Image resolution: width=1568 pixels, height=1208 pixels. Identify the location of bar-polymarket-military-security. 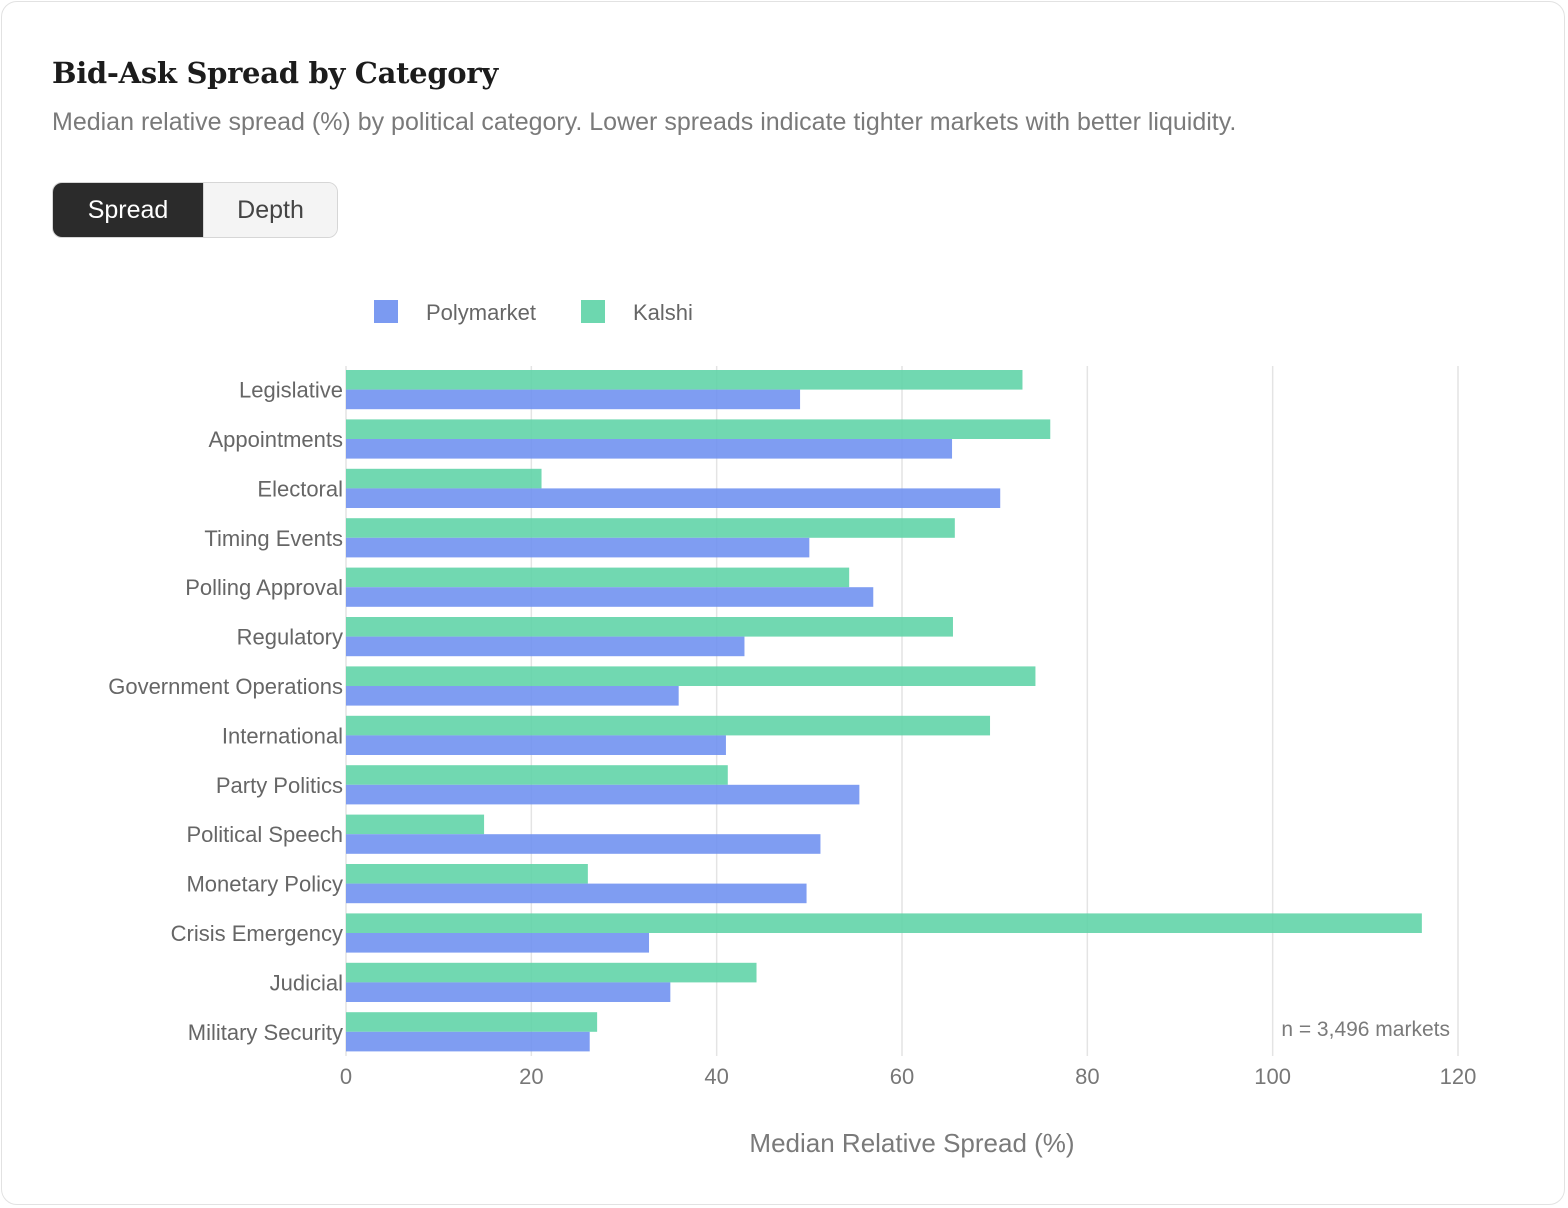
(468, 1041).